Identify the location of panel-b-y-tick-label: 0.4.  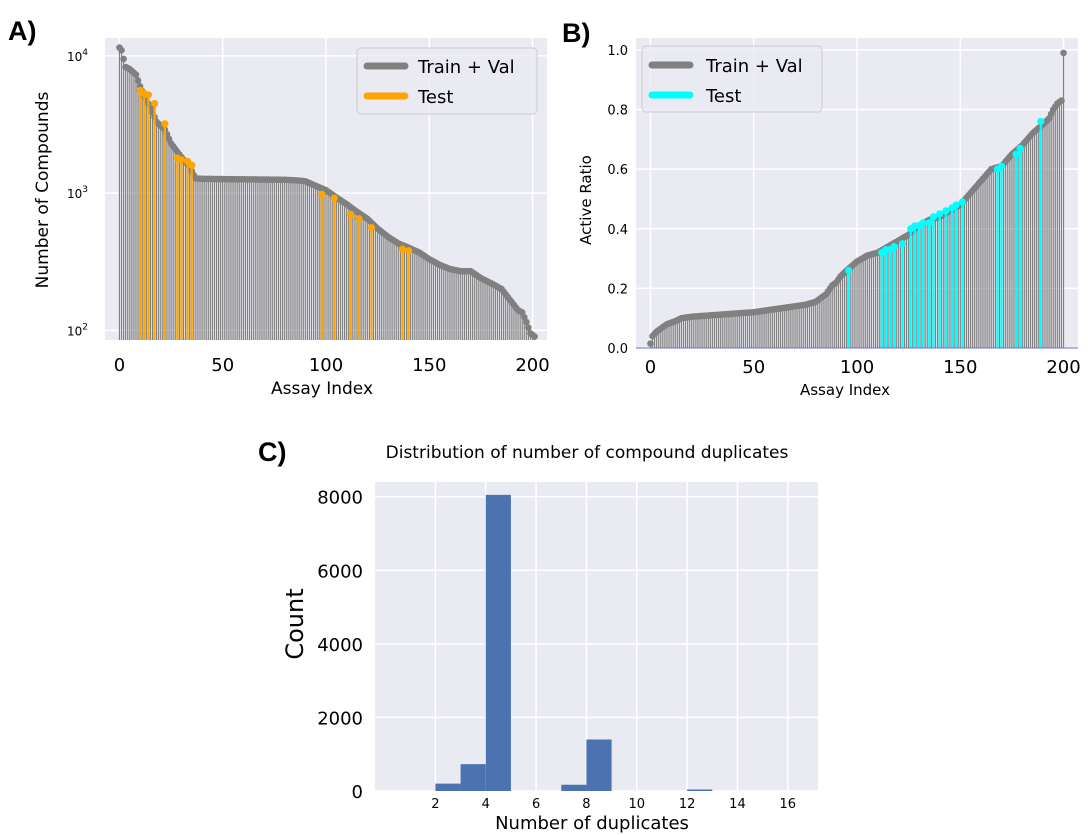
(617, 230).